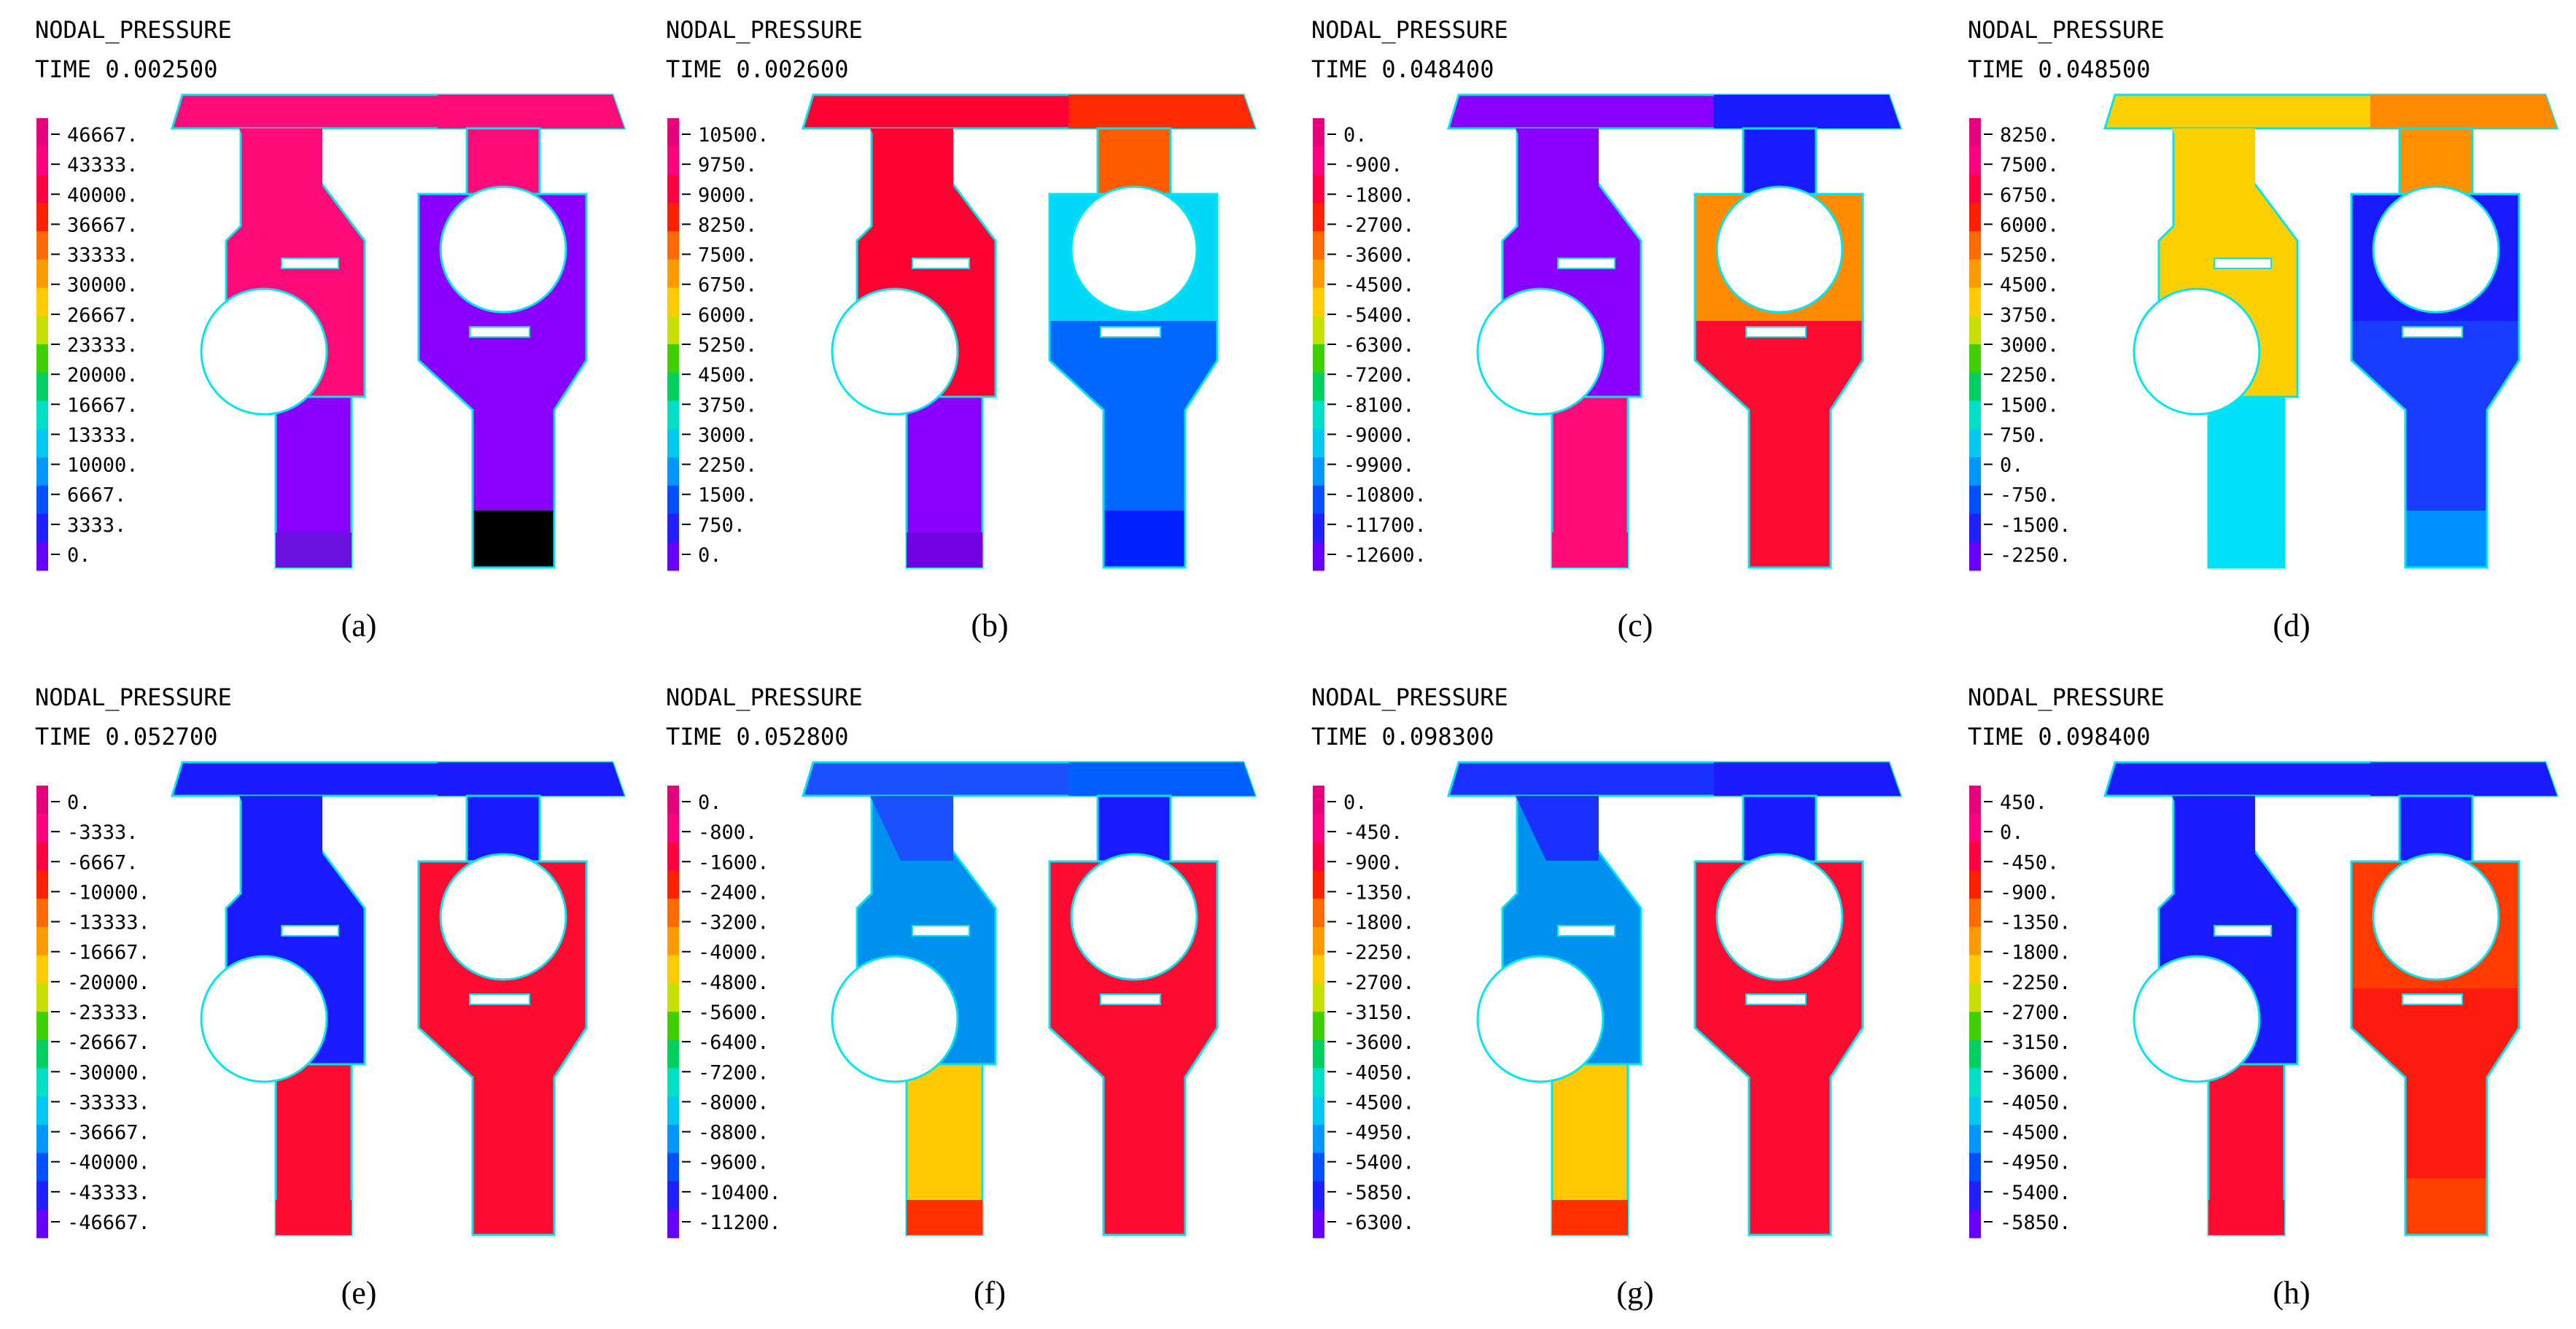 The height and width of the screenshot is (1329, 2576). I want to click on panel-caption: (c), so click(1636, 626).